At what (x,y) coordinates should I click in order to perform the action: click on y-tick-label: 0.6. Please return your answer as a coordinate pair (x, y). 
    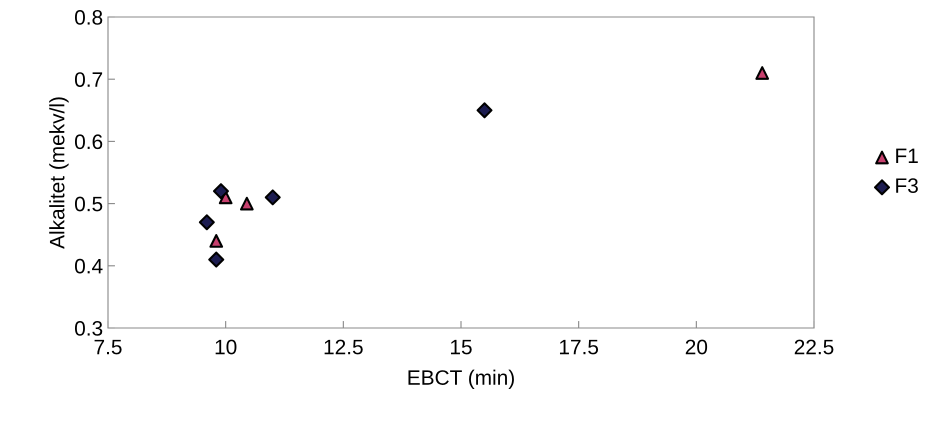
    Looking at the image, I should click on (88, 142).